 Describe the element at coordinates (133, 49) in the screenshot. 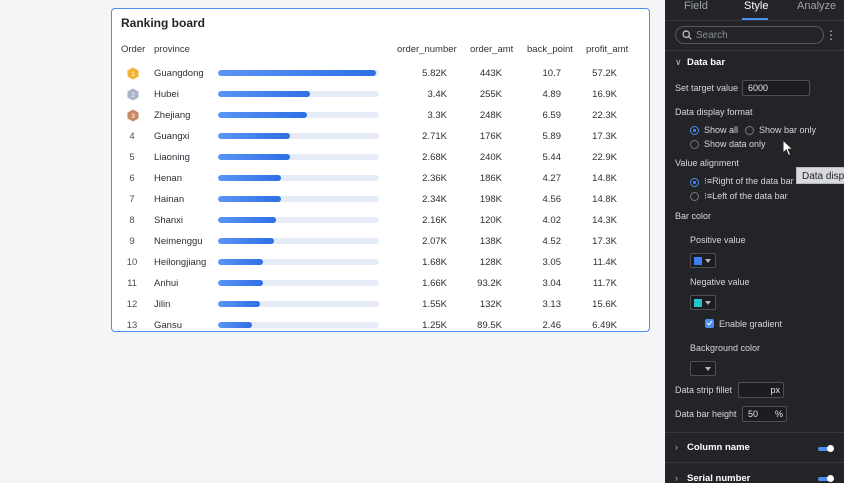

I see `header-order: Order` at that location.